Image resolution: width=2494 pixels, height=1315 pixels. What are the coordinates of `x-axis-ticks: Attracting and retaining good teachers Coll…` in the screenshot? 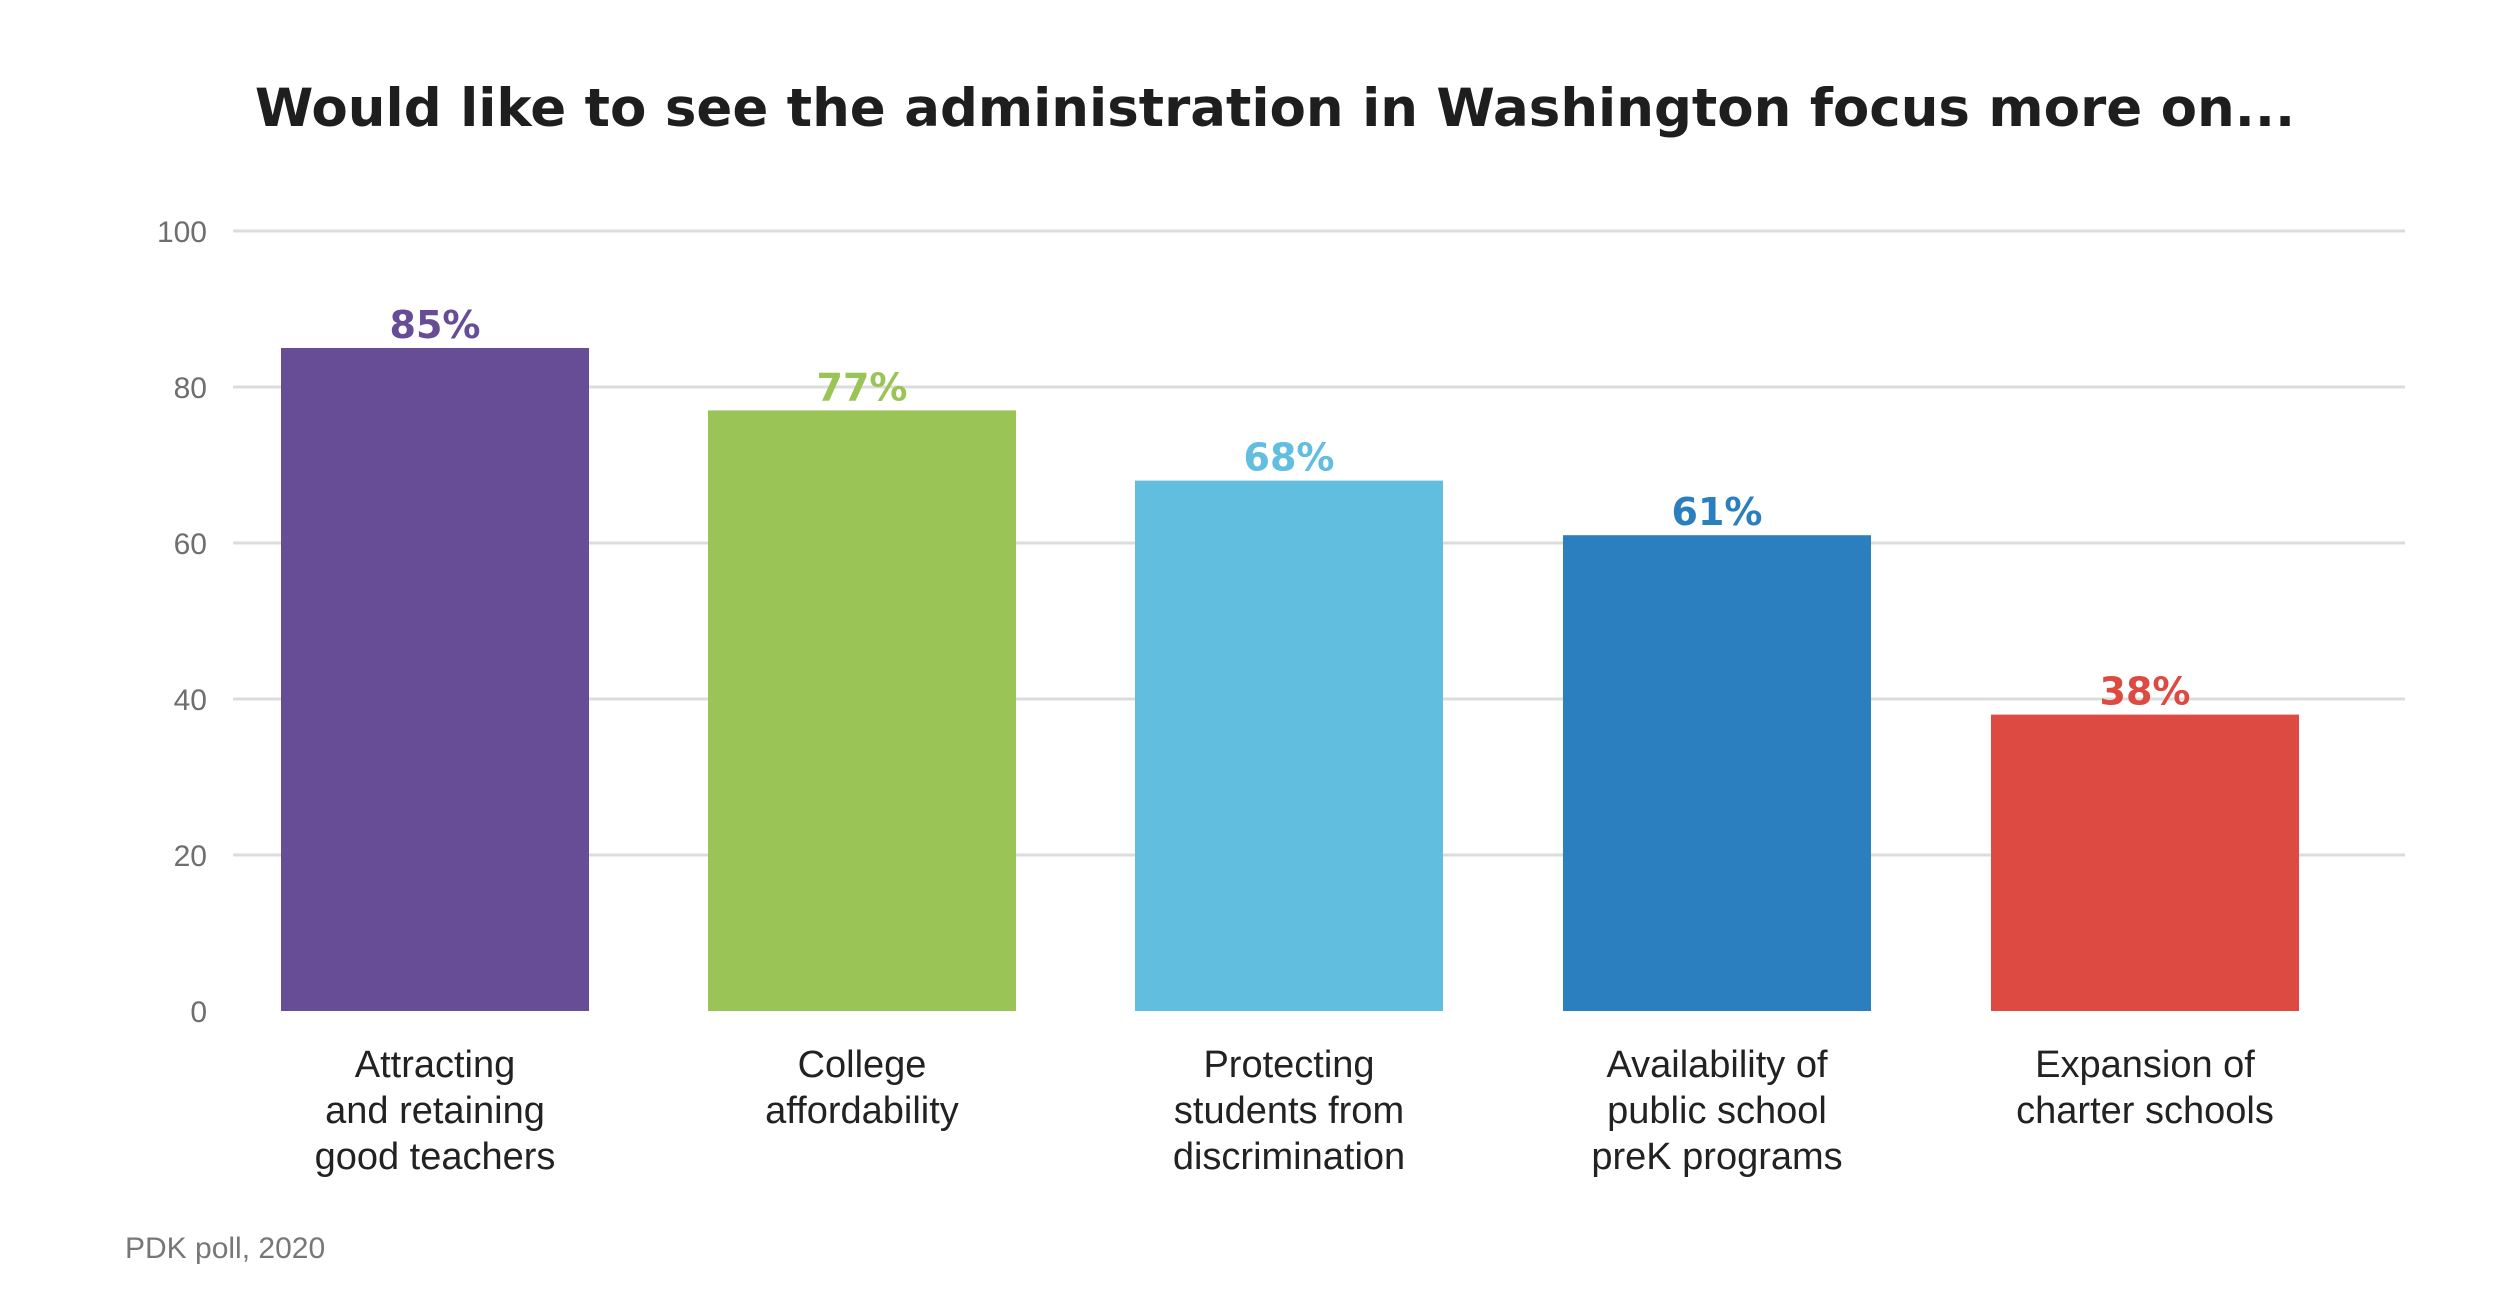 It's located at (1294, 1111).